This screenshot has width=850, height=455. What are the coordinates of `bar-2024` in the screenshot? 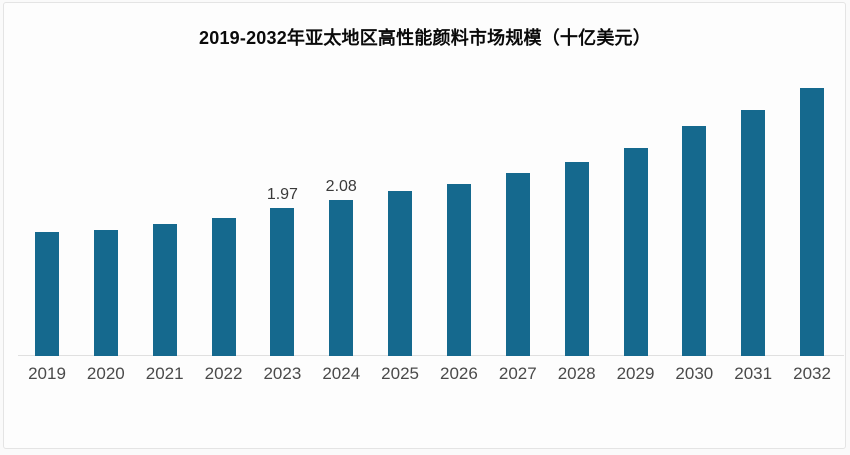 It's located at (341, 277).